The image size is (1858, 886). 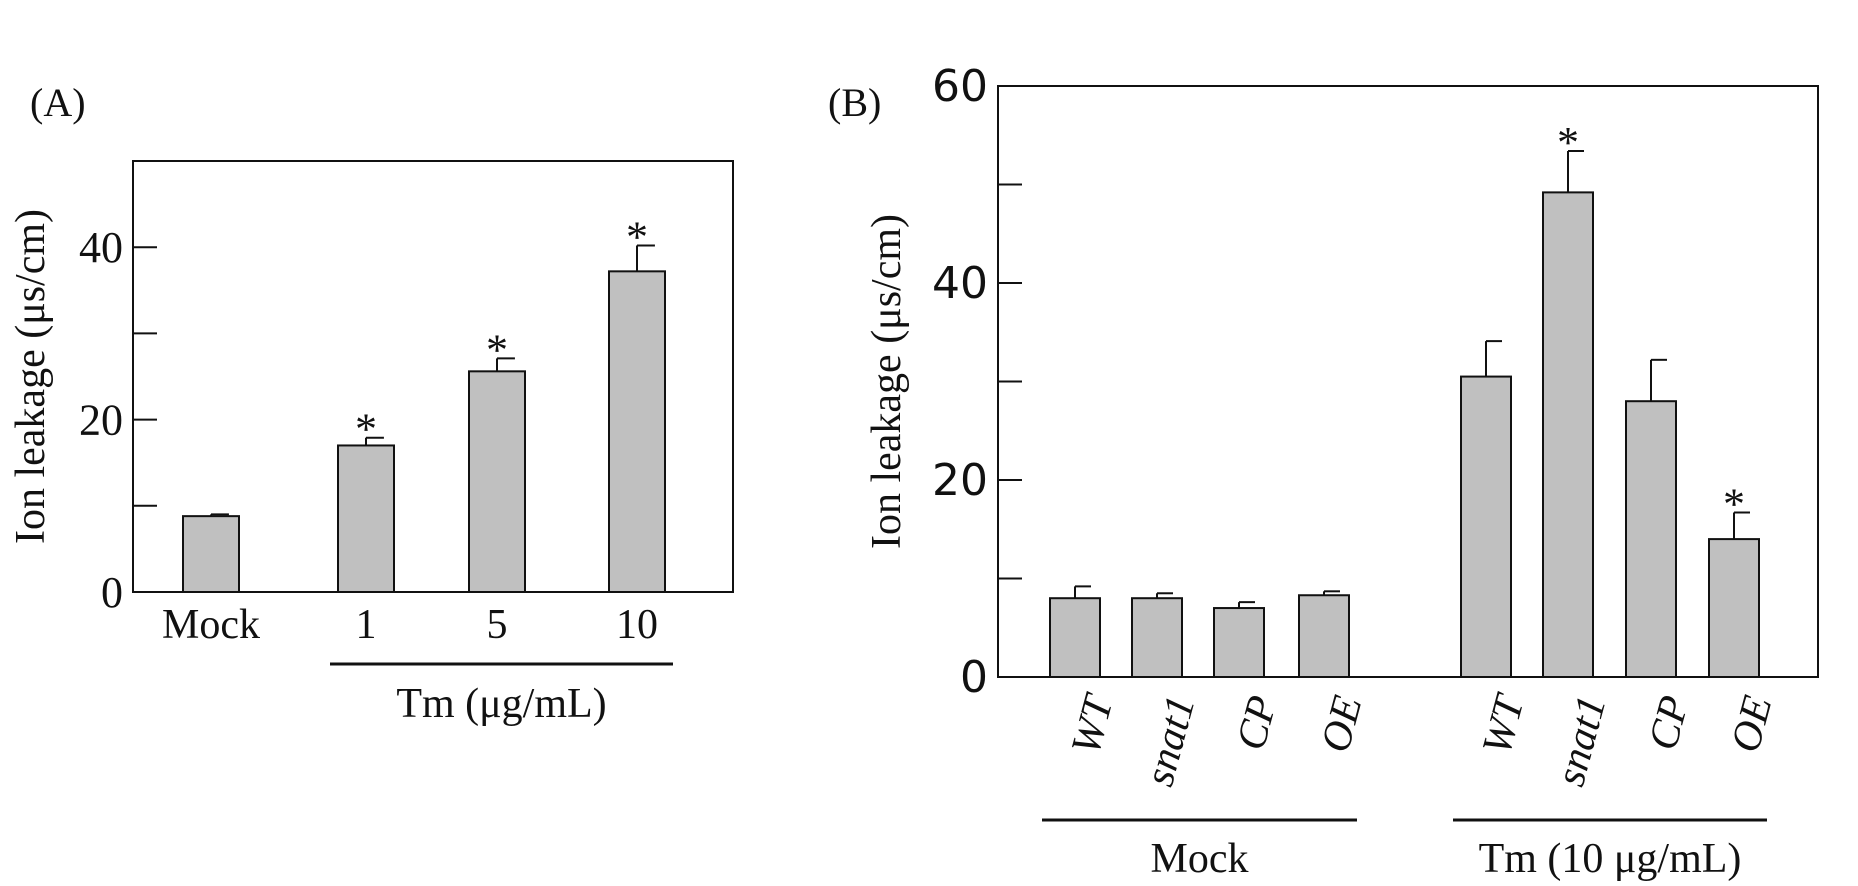 I want to click on x-tick-label: 1, so click(x=366, y=625).